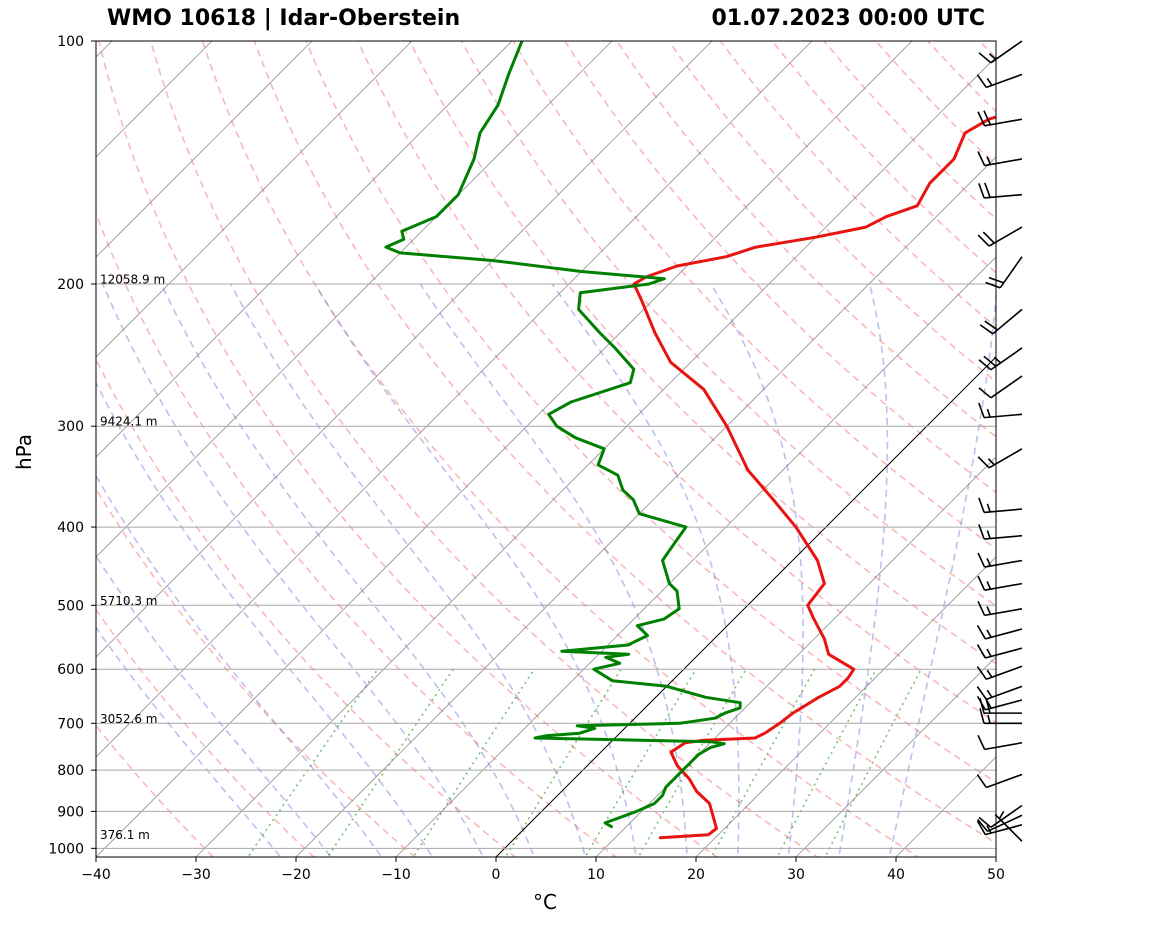 The image size is (1160, 925). I want to click on height-annotation: 12058.9 m, so click(132, 280).